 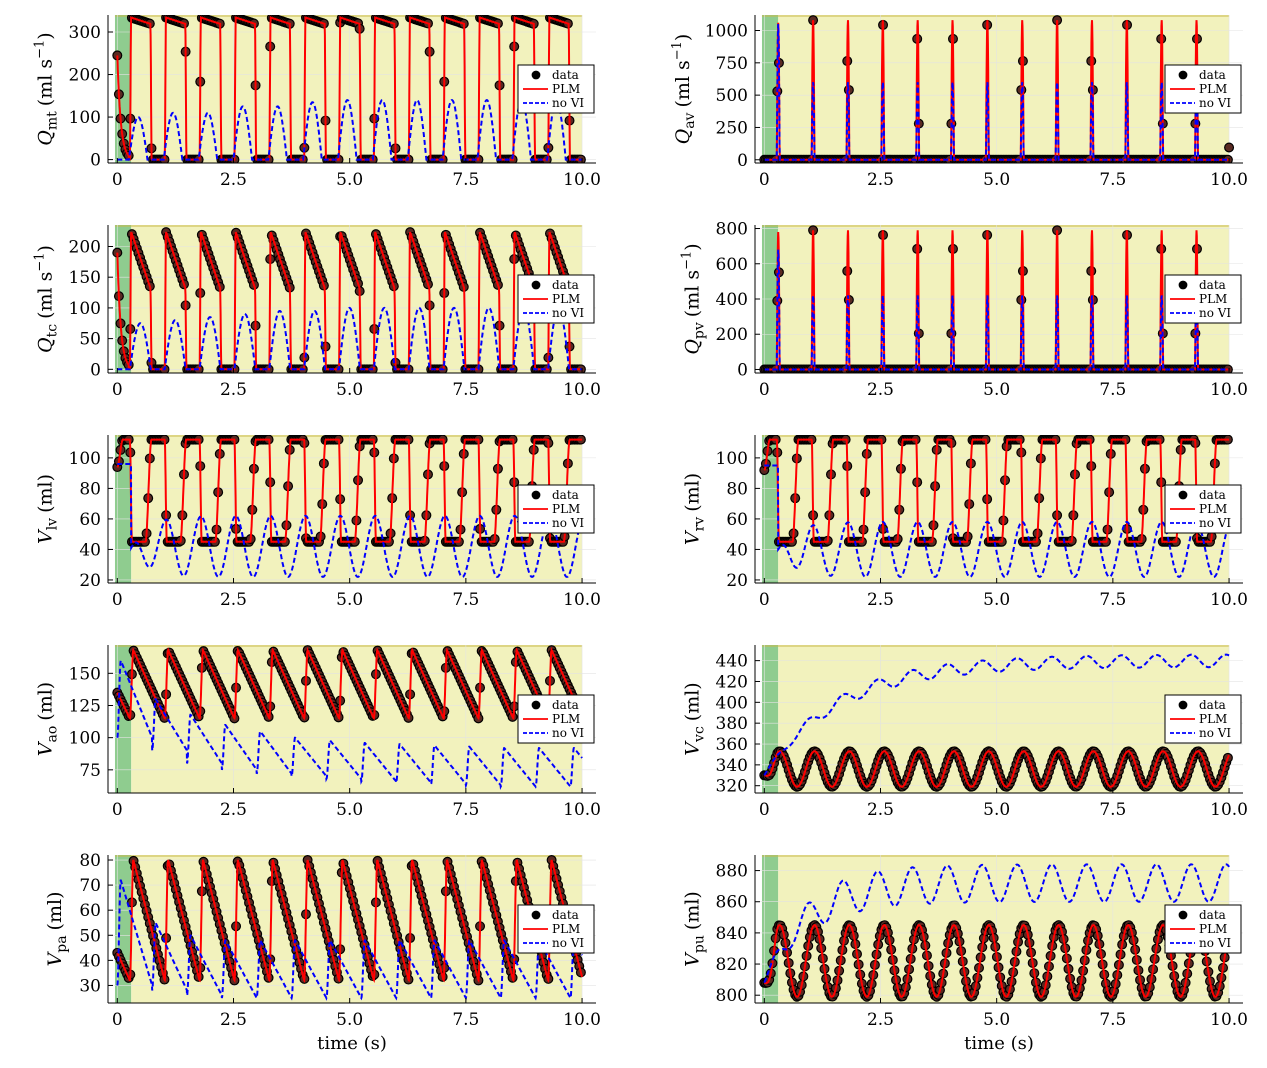 What do you see at coordinates (732, 766) in the screenshot?
I see `y-tick-label: 340` at bounding box center [732, 766].